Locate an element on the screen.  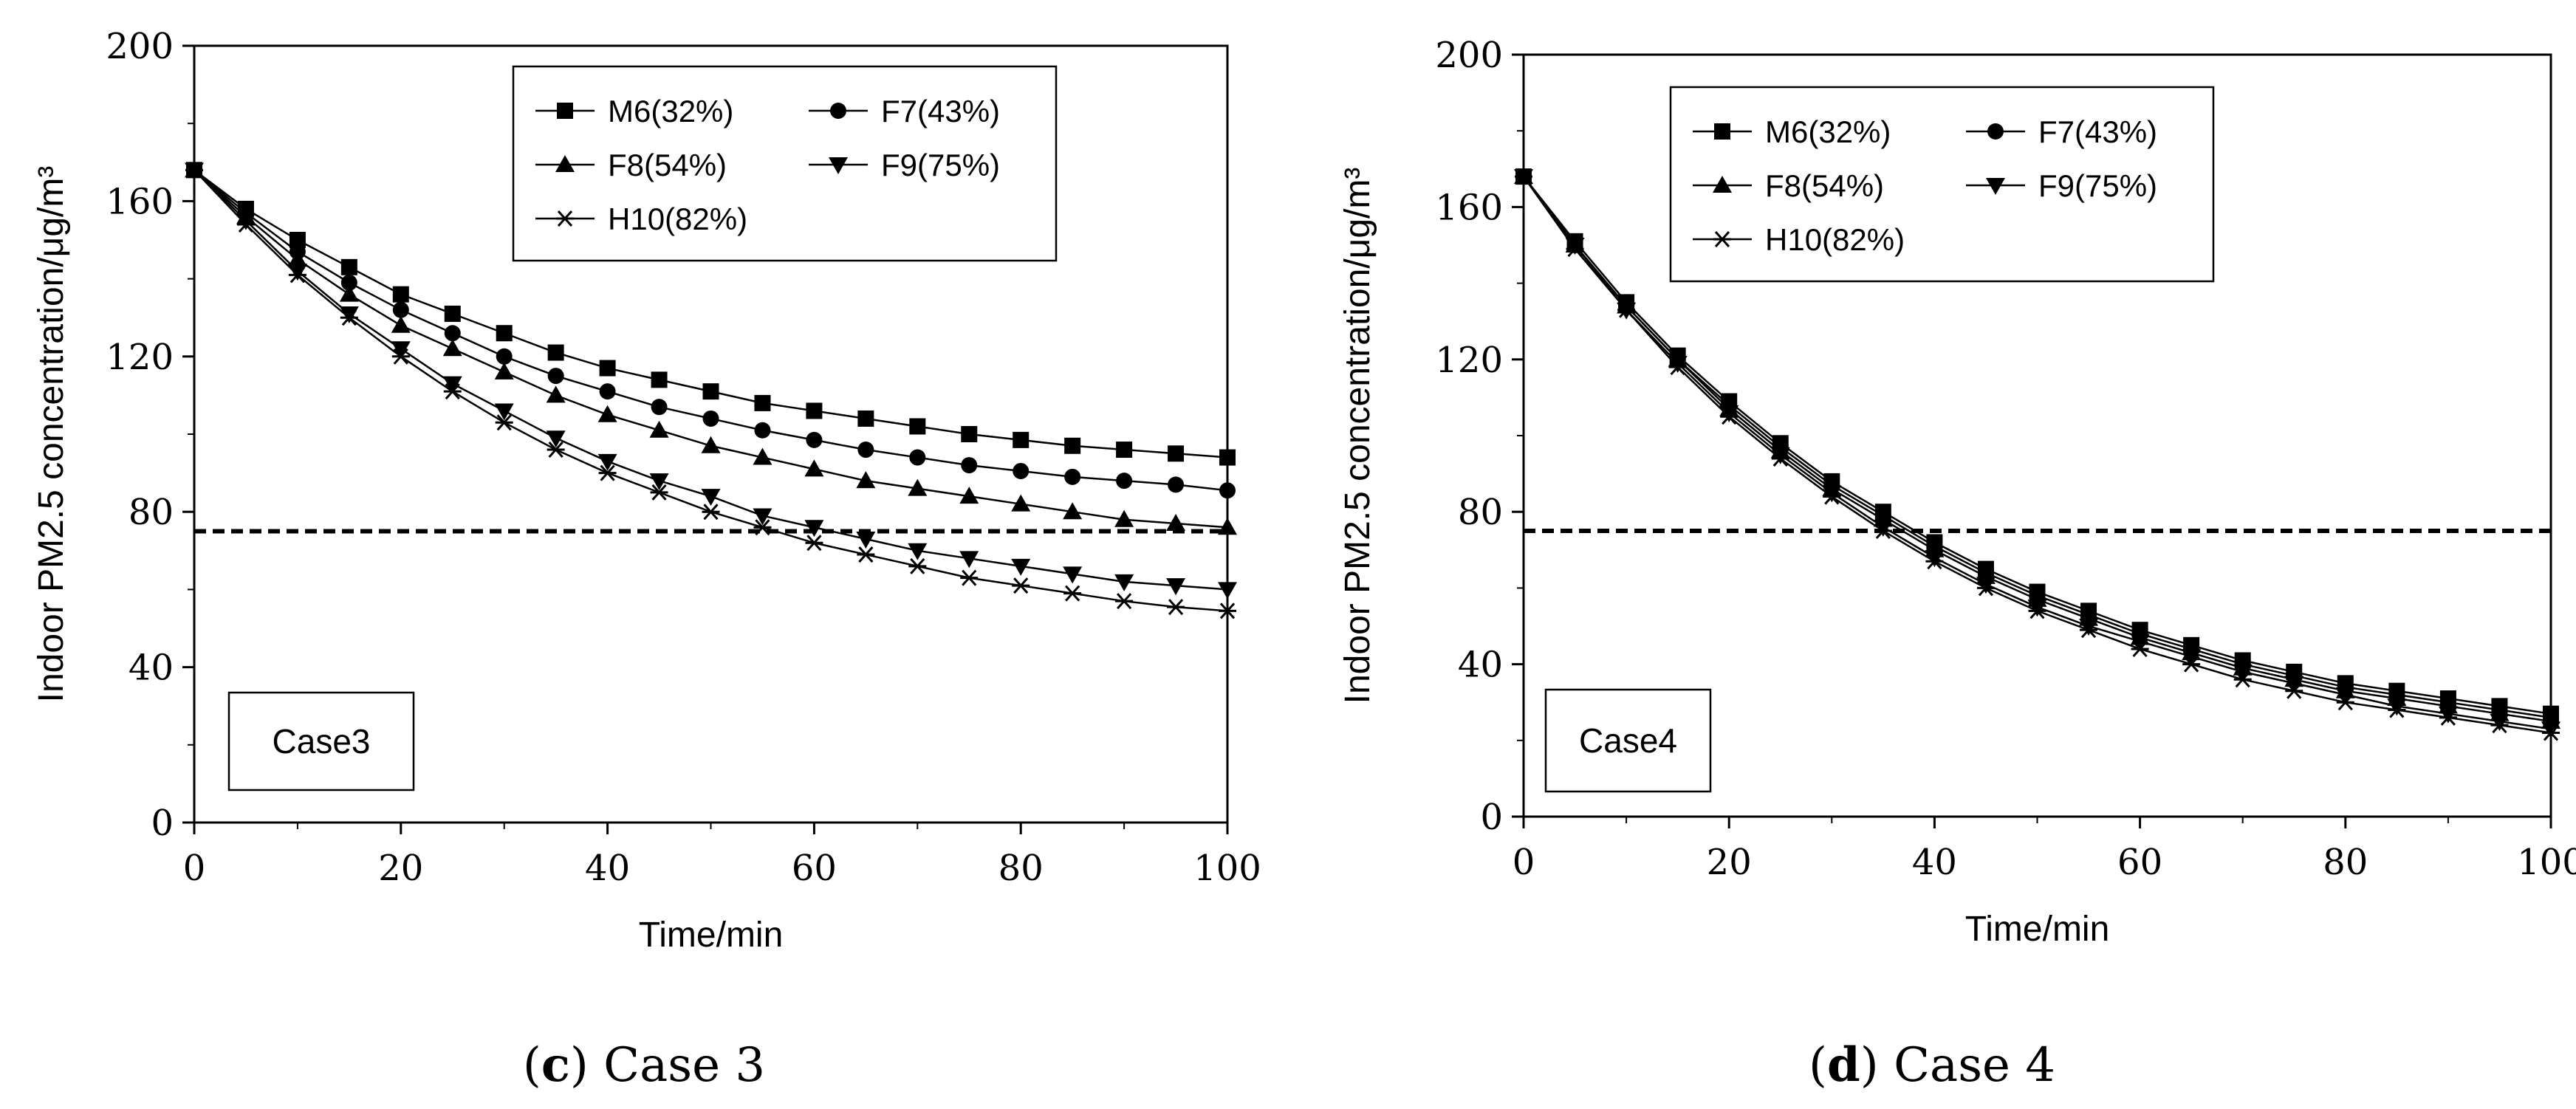
legend-item: F9(75%) is located at coordinates (2061, 185).